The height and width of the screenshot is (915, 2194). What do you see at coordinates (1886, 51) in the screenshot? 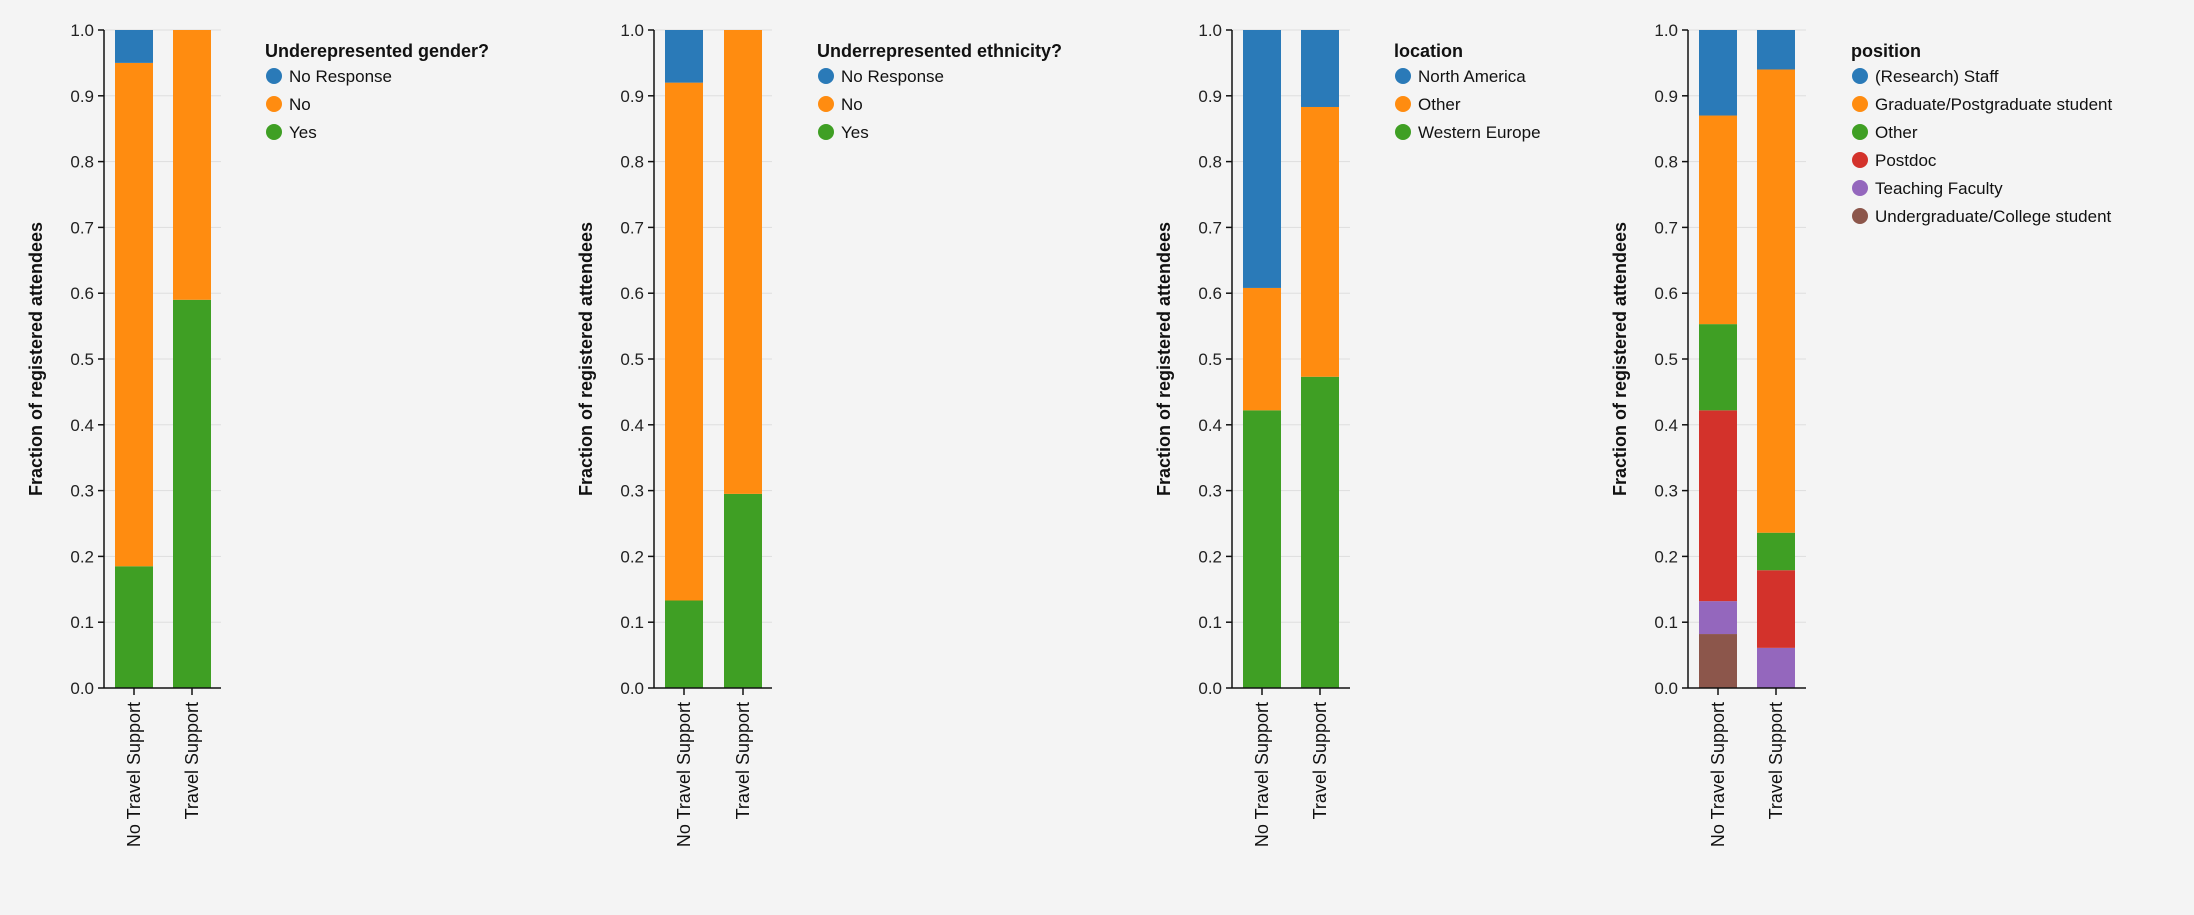
I see `legend-title: position` at bounding box center [1886, 51].